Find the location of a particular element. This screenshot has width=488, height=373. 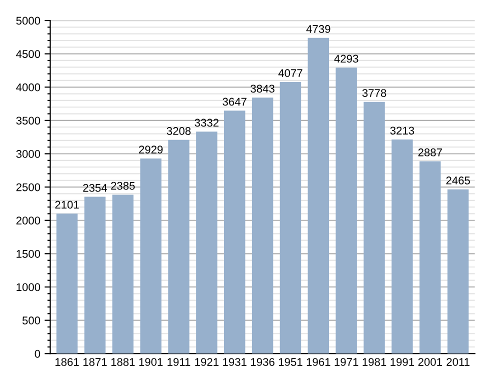

x-tick-label: 1861 is located at coordinates (67, 362).